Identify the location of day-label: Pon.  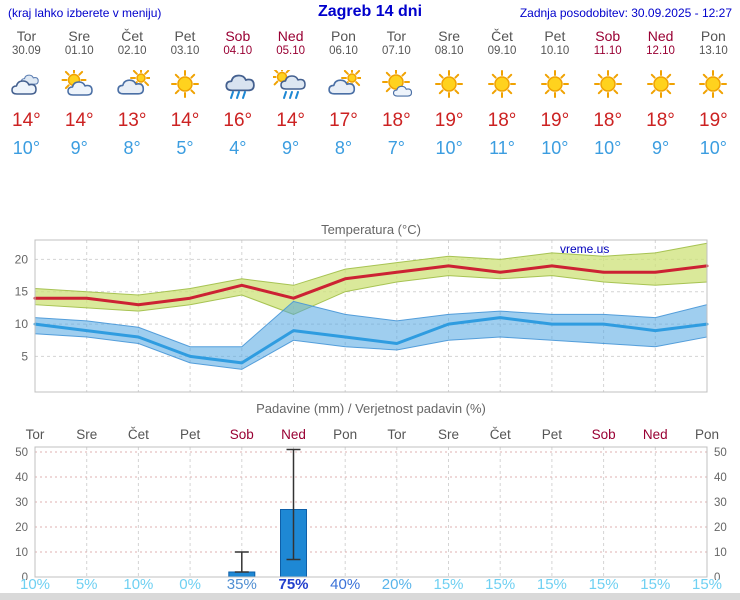
(345, 434).